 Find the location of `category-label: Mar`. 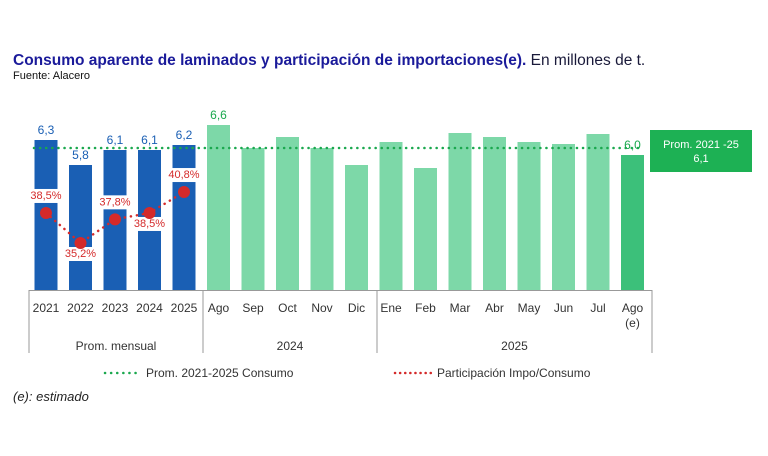

category-label: Mar is located at coordinates (460, 308).